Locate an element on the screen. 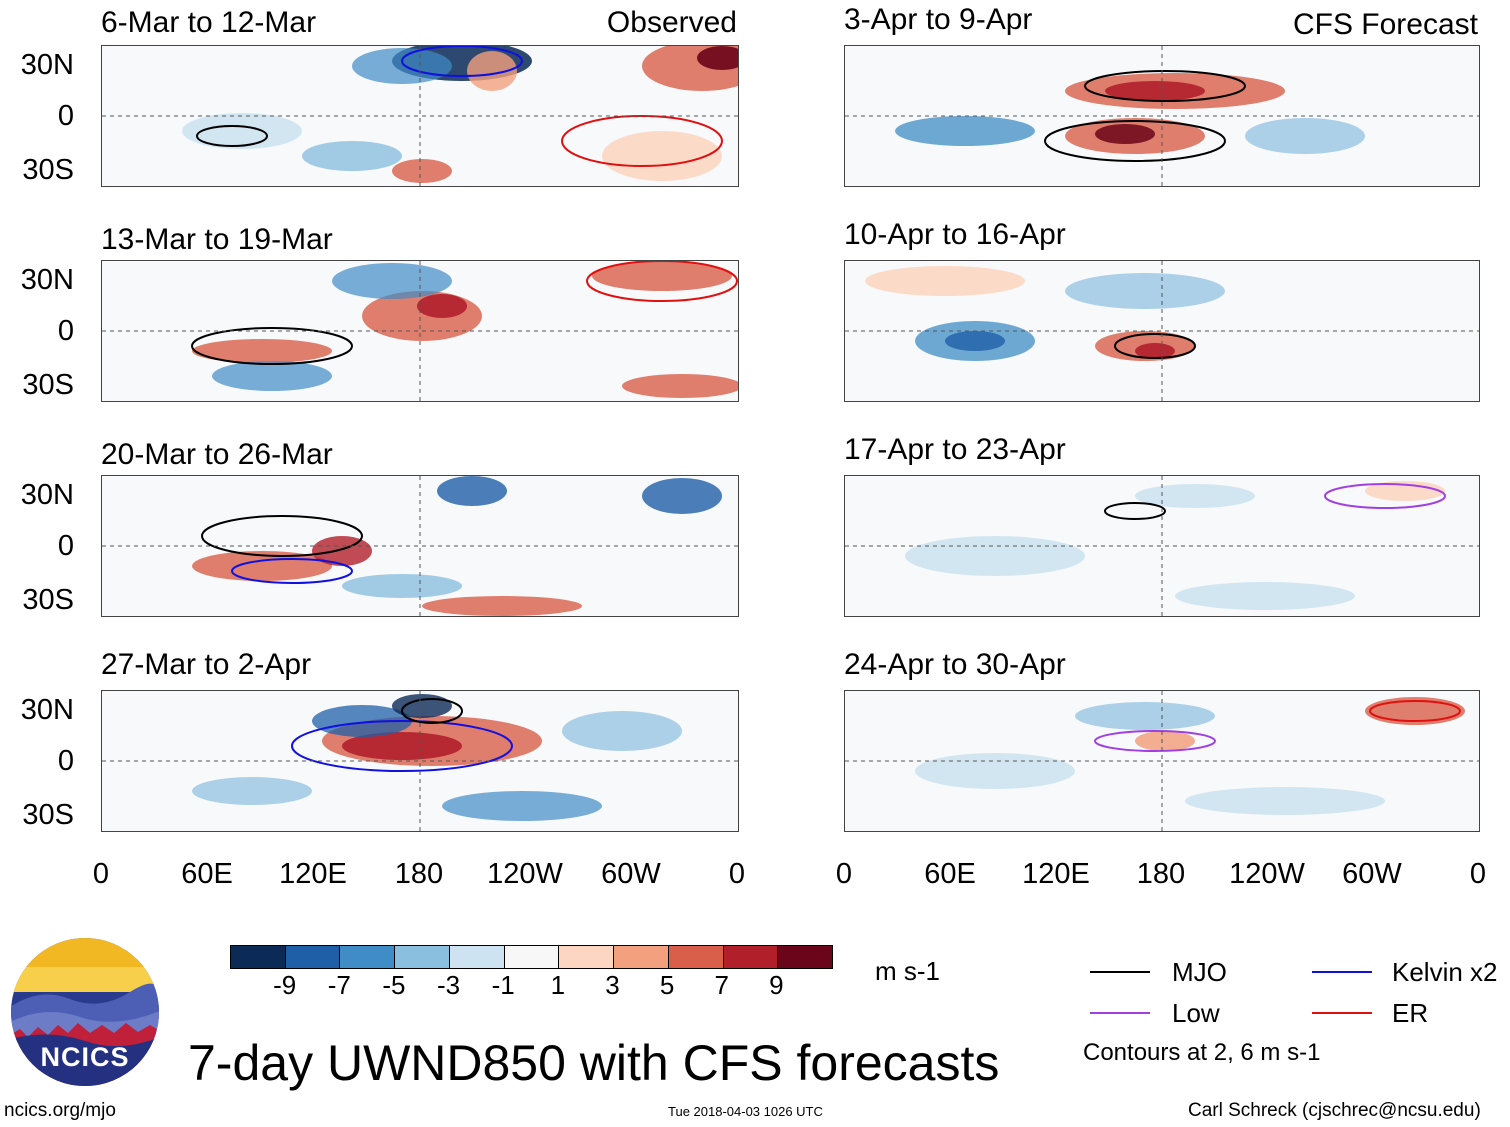  colorbar is located at coordinates (531, 957).